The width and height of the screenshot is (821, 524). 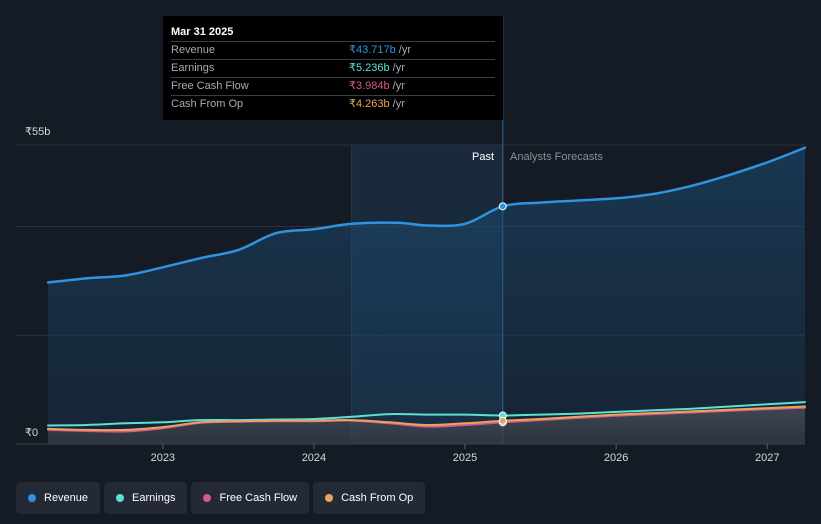 I want to click on y-tick-label-top: ₹55b, so click(x=38, y=132).